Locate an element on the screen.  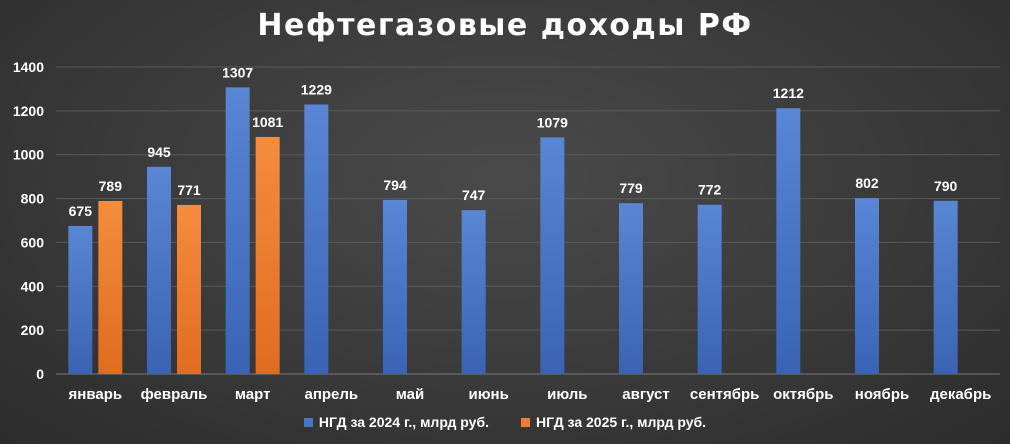
data-label: 772 is located at coordinates (710, 190).